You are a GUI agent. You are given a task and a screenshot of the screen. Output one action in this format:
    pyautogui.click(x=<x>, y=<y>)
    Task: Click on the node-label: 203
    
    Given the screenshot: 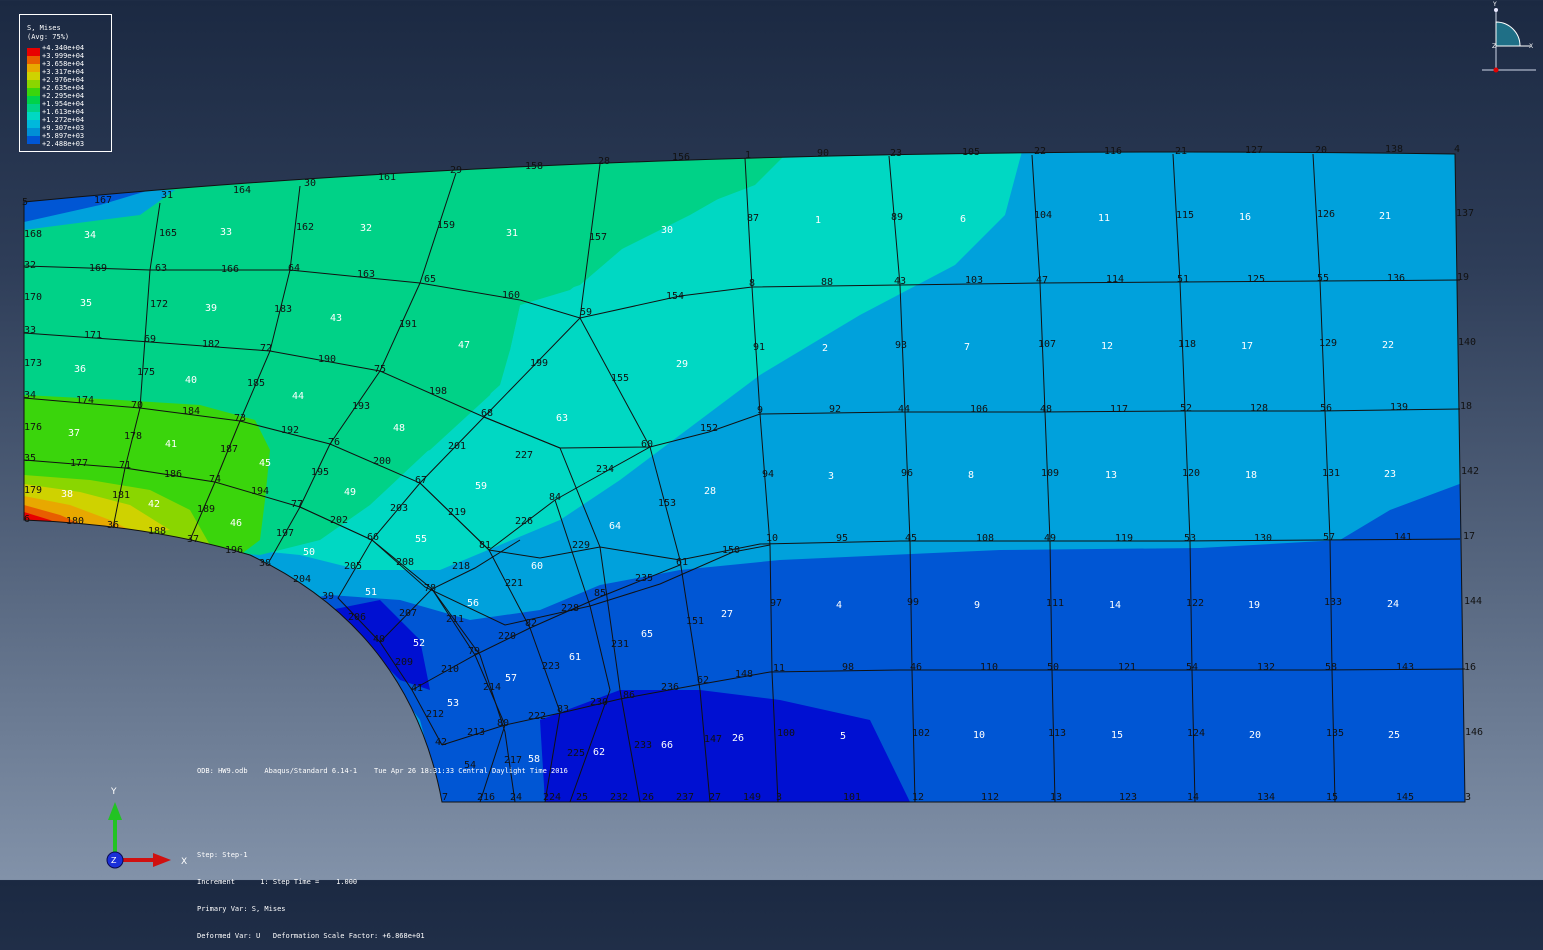 What is the action you would take?
    pyautogui.click(x=399, y=508)
    